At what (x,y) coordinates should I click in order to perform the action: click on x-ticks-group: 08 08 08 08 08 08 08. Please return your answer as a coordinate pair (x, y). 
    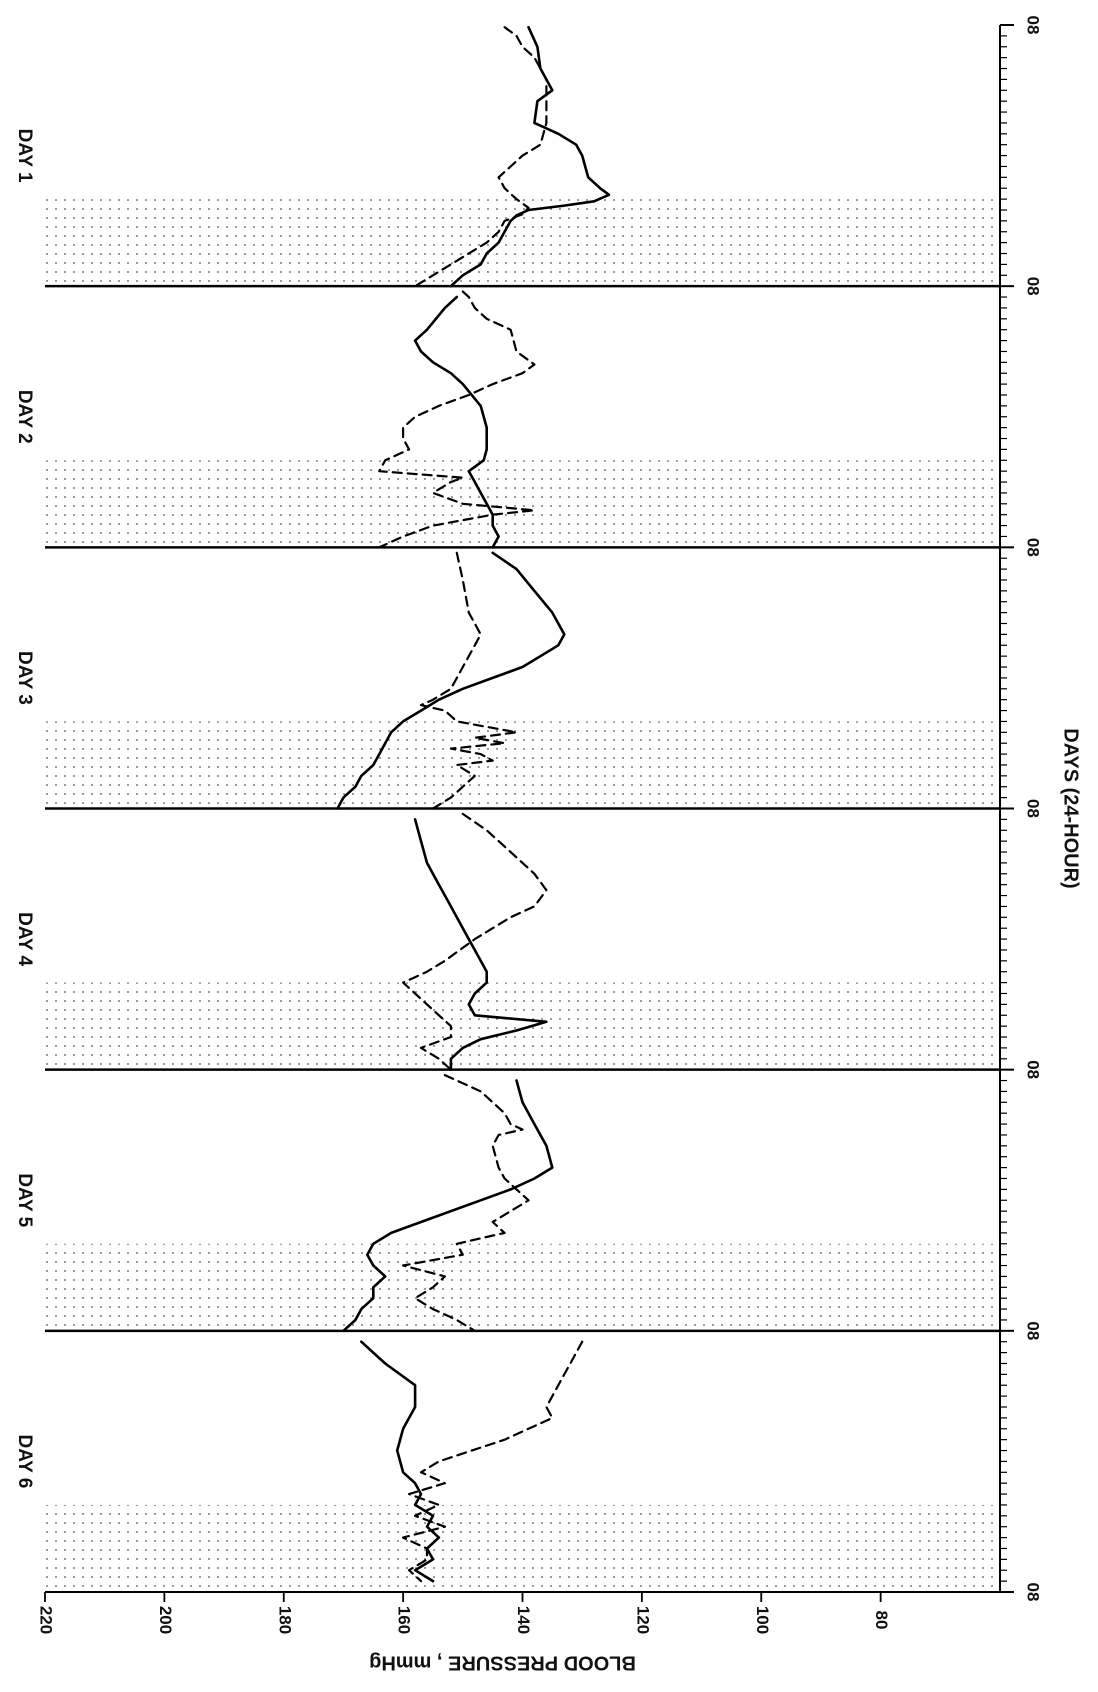
    Looking at the image, I should click on (1021, 809).